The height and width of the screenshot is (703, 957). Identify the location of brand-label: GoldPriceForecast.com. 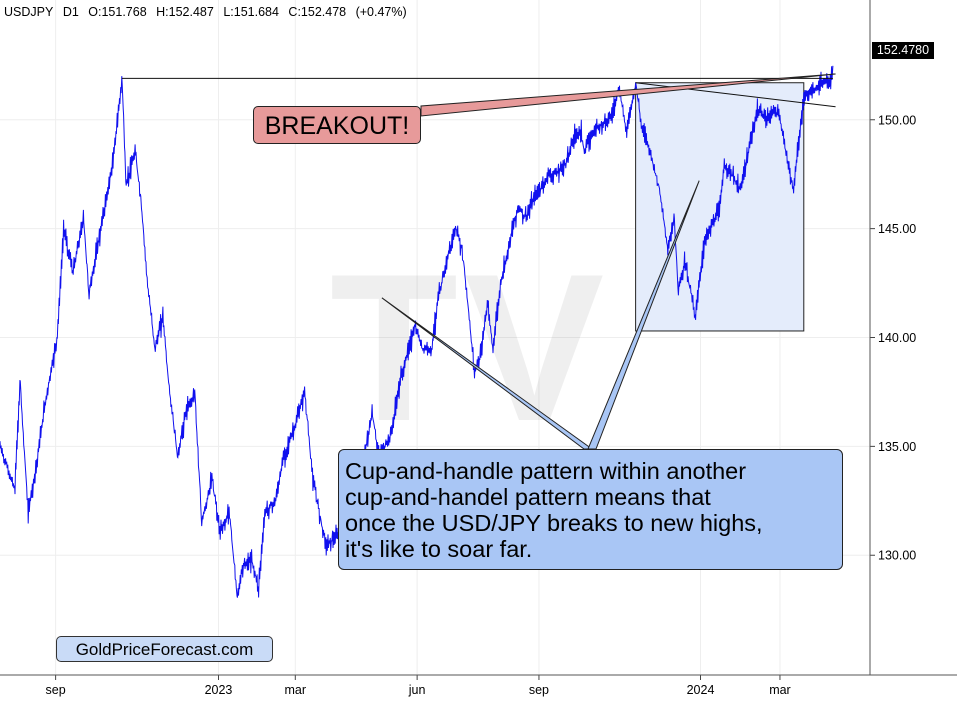
(164, 649).